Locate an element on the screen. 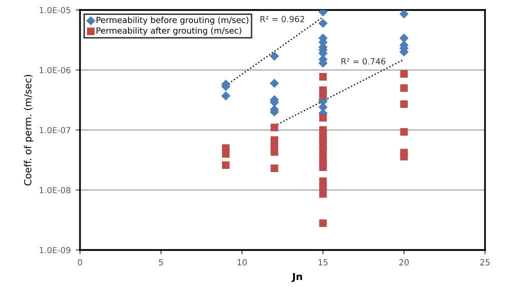 Image resolution: width=506 pixels, height=294 pixels. x-tick-label: 20 is located at coordinates (404, 262).